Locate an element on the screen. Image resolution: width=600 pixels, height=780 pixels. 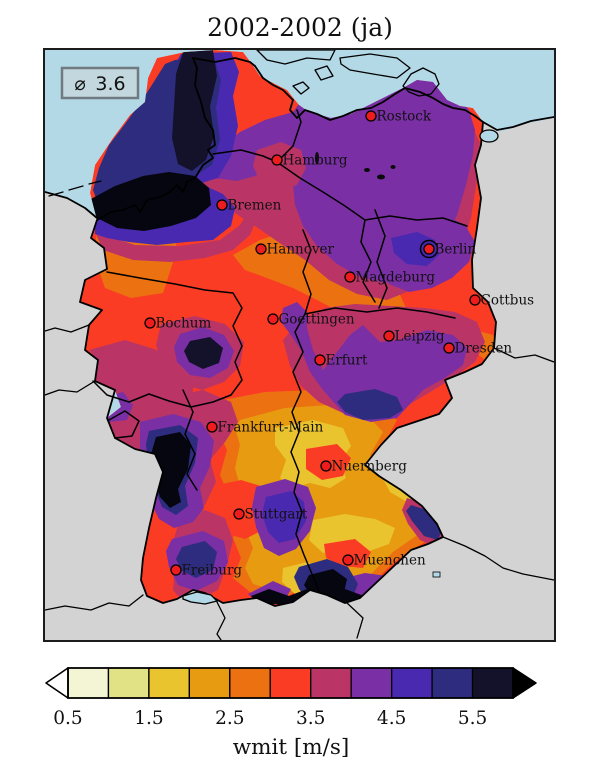
city-label: Hamburg is located at coordinates (315, 161).